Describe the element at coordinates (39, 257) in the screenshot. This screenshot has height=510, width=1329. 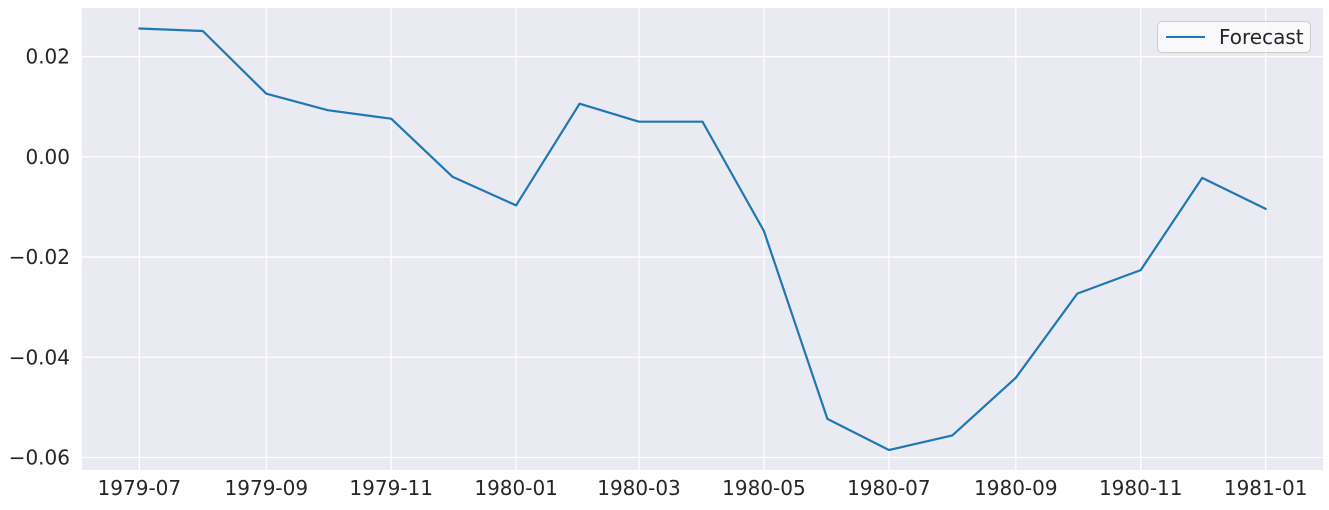
I see `y-tick-label: −0.02` at that location.